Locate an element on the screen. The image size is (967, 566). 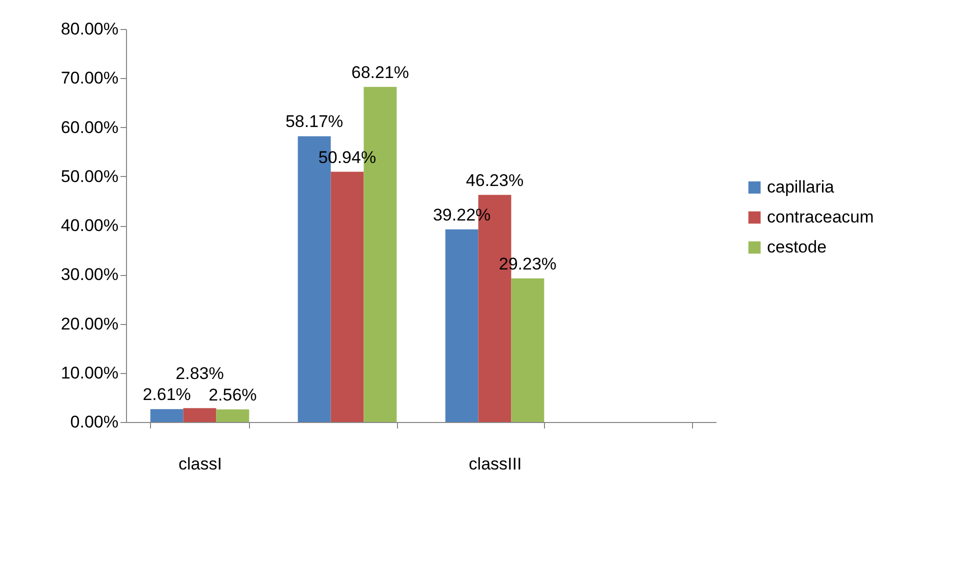
y-tick-label: 40.00% is located at coordinates (89, 225).